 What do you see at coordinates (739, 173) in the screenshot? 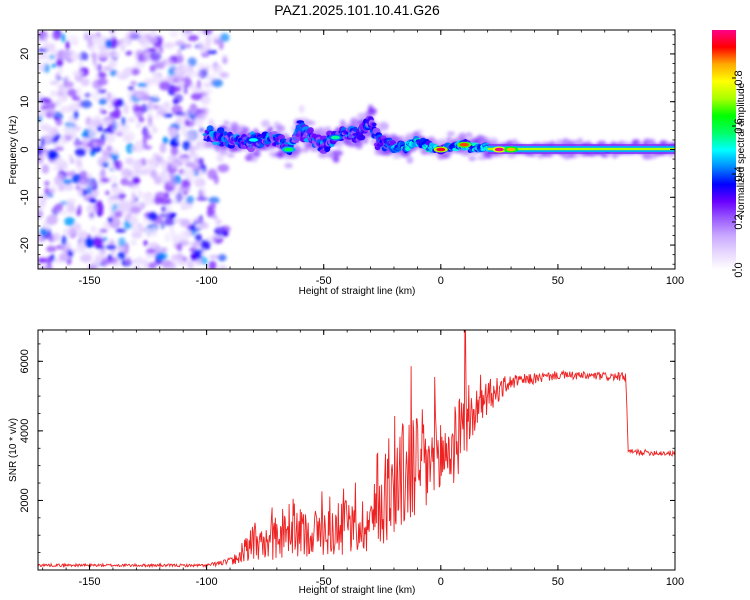
I see `colorbar-tick-label: 0.4` at bounding box center [739, 173].